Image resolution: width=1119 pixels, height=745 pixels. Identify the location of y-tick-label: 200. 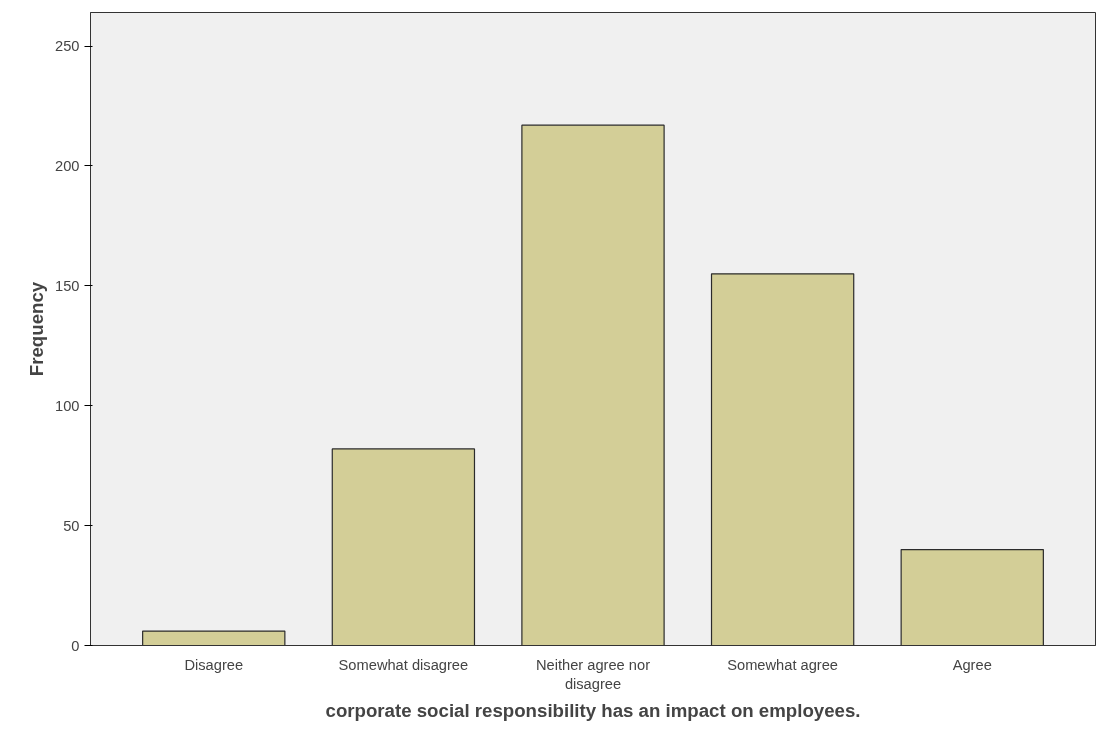
(67, 165).